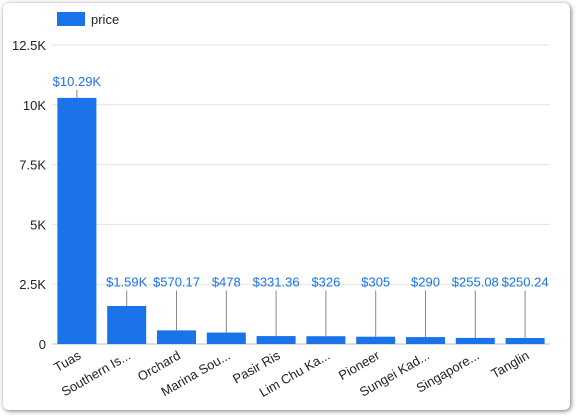  What do you see at coordinates (77, 81) in the screenshot?
I see `data-label: $10.29K` at bounding box center [77, 81].